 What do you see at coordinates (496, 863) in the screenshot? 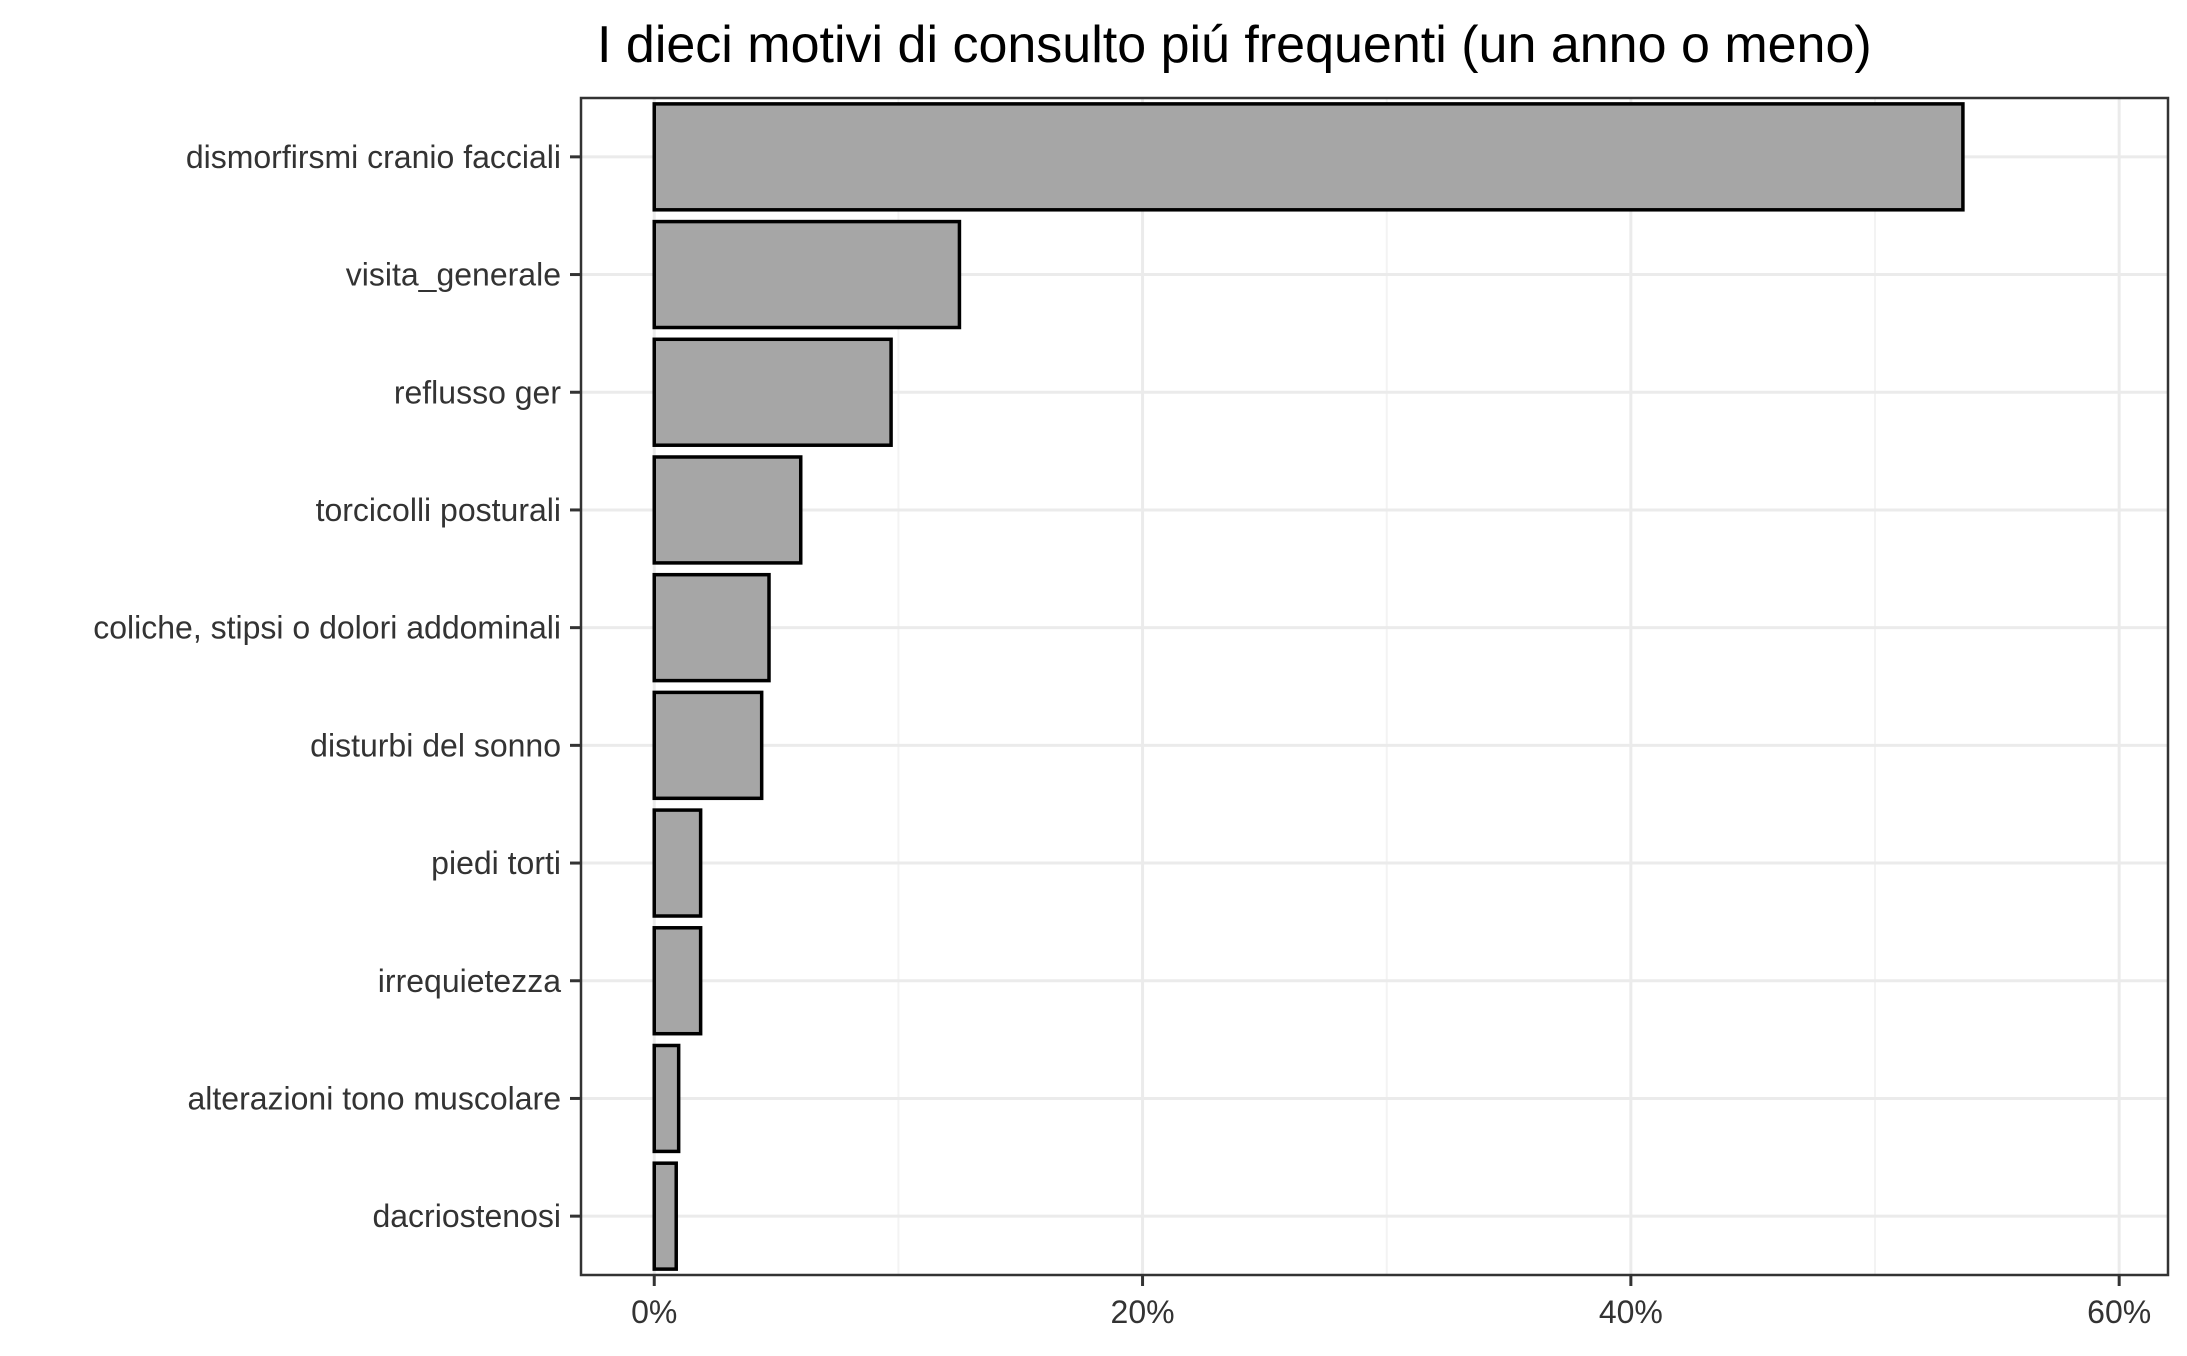
I see `category-label: piedi torti` at bounding box center [496, 863].